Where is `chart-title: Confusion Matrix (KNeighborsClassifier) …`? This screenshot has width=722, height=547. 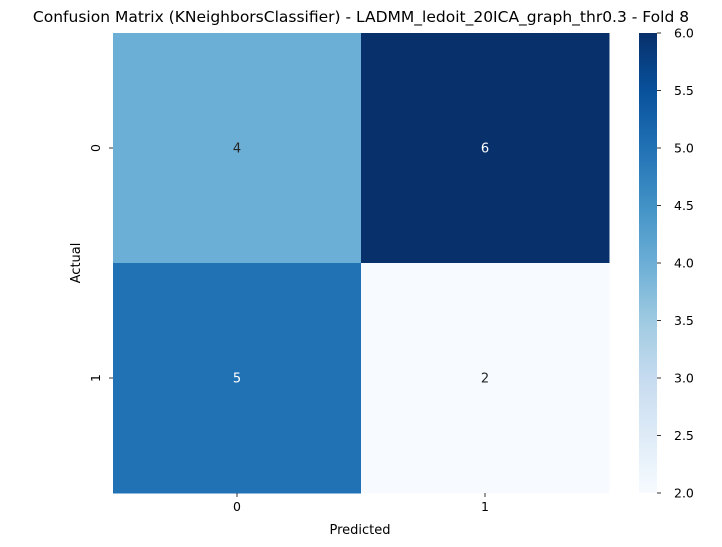 chart-title: Confusion Matrix (KNeighborsClassifier) … is located at coordinates (361, 17).